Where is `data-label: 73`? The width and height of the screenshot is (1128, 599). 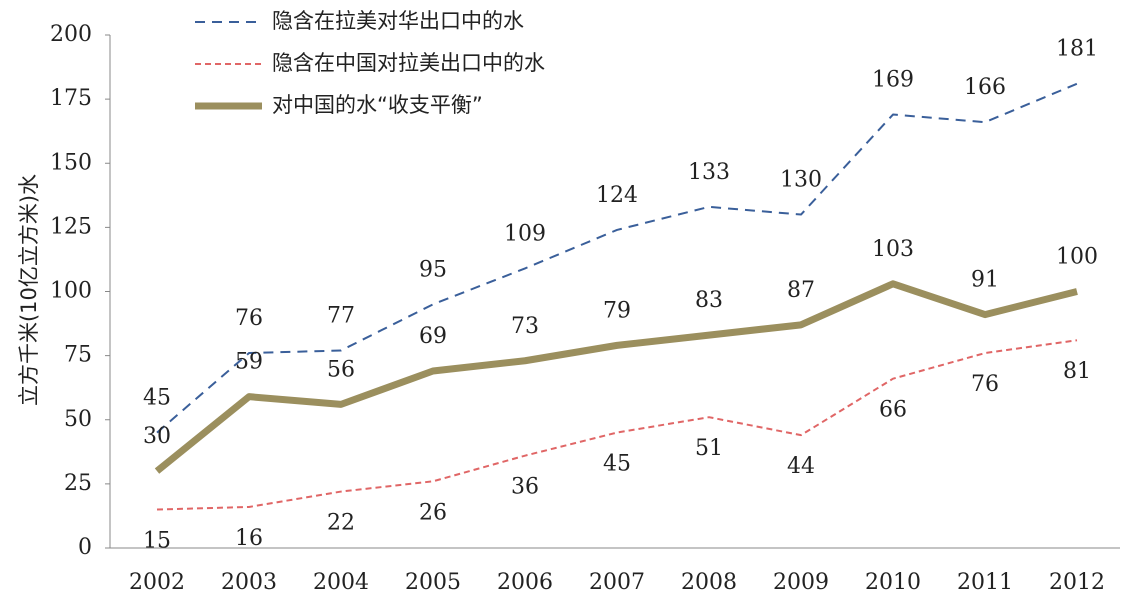
data-label: 73 is located at coordinates (525, 326).